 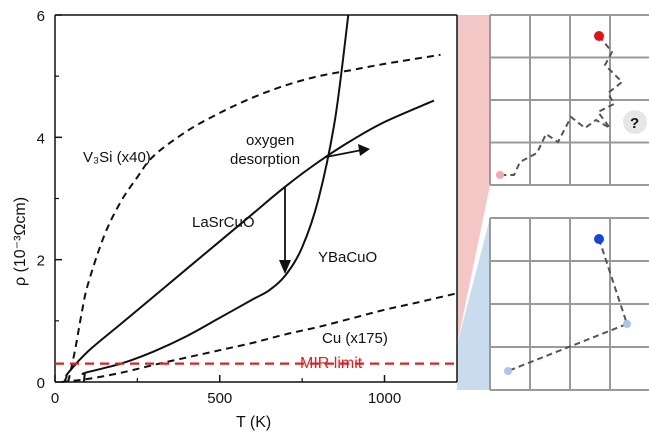 What do you see at coordinates (627, 324) in the screenshot?
I see `lightblue-mid-dot` at bounding box center [627, 324].